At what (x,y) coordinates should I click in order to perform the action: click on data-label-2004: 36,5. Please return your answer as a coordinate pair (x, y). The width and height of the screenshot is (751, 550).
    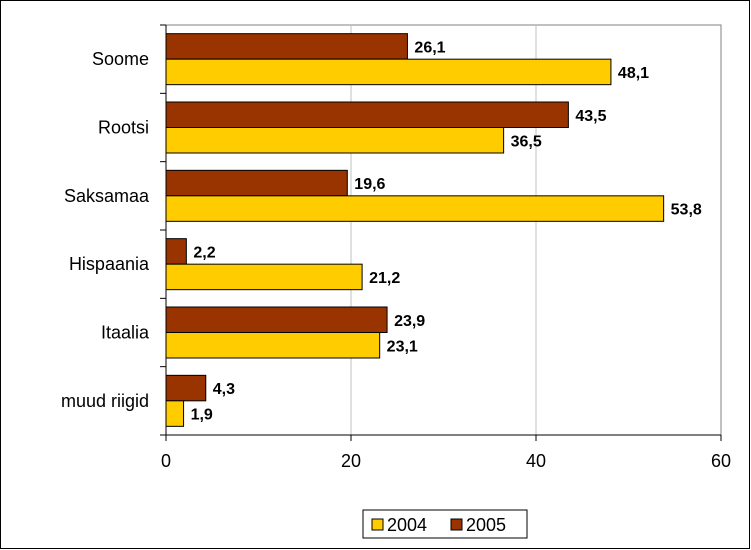
    Looking at the image, I should click on (526, 141).